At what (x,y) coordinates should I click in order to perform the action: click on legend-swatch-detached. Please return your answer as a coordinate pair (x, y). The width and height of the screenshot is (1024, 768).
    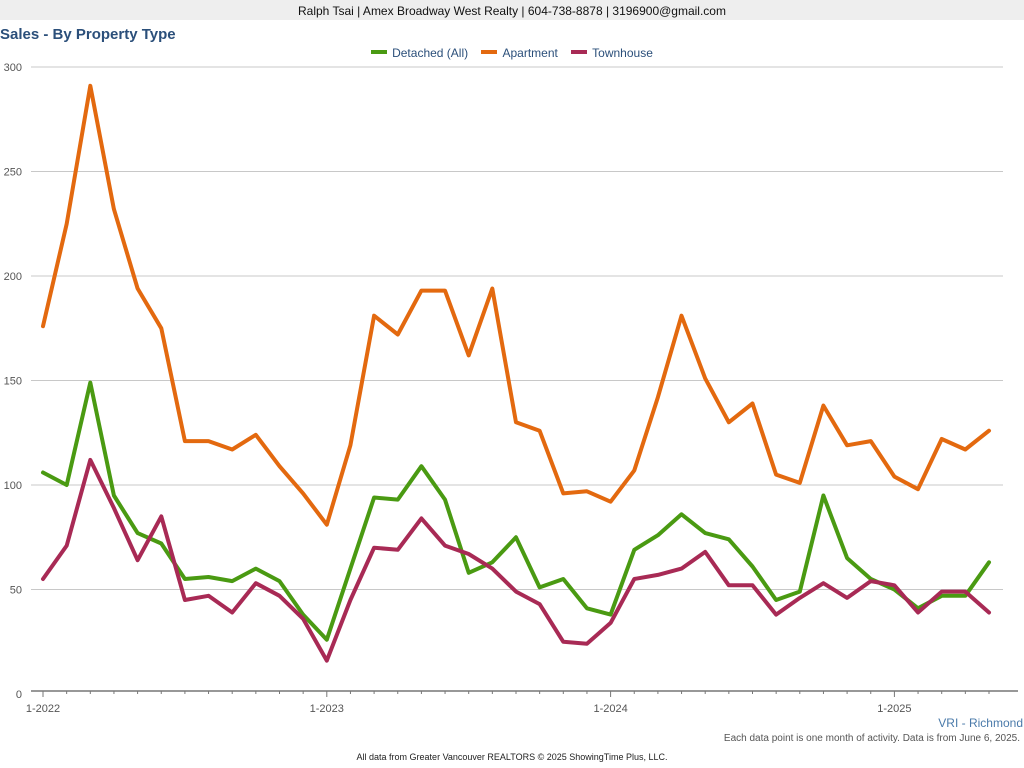
    Looking at the image, I should click on (379, 51).